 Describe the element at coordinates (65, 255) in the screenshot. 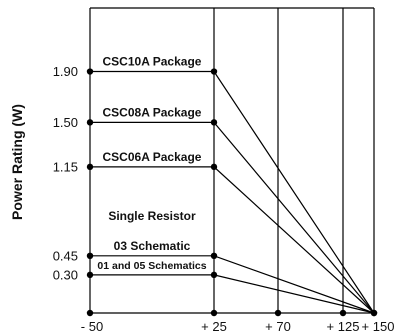

I see `y-tick-label-3: 0.45` at that location.